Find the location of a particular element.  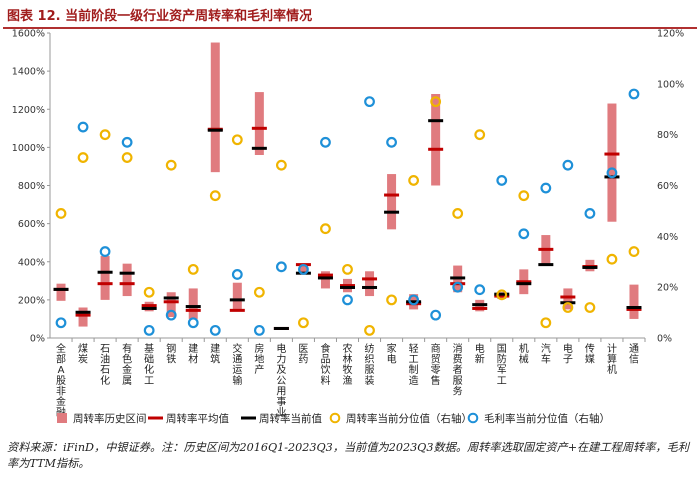

x-tick-label-char: 化 is located at coordinates (149, 369).